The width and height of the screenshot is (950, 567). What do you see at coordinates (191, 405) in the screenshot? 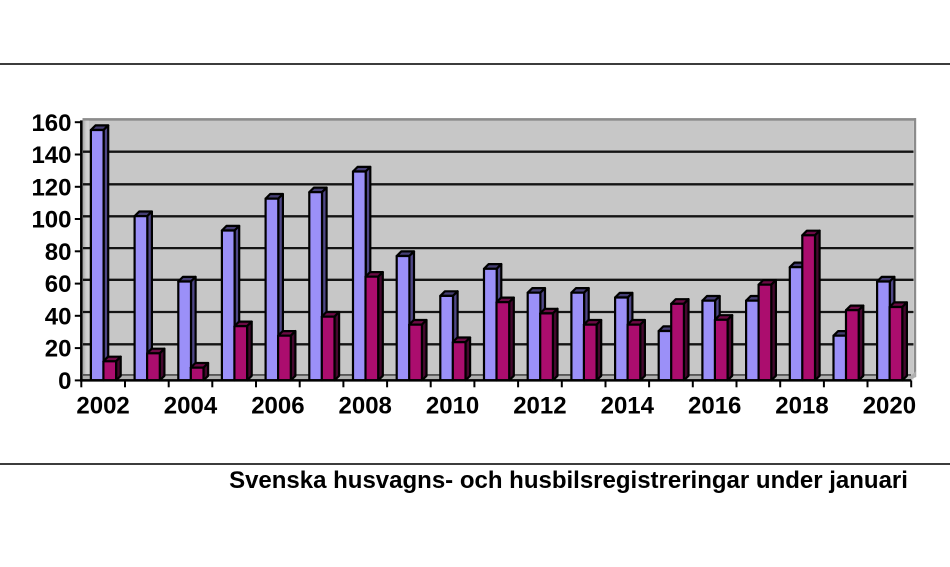
I see `svg-text: 2004` at bounding box center [191, 405].